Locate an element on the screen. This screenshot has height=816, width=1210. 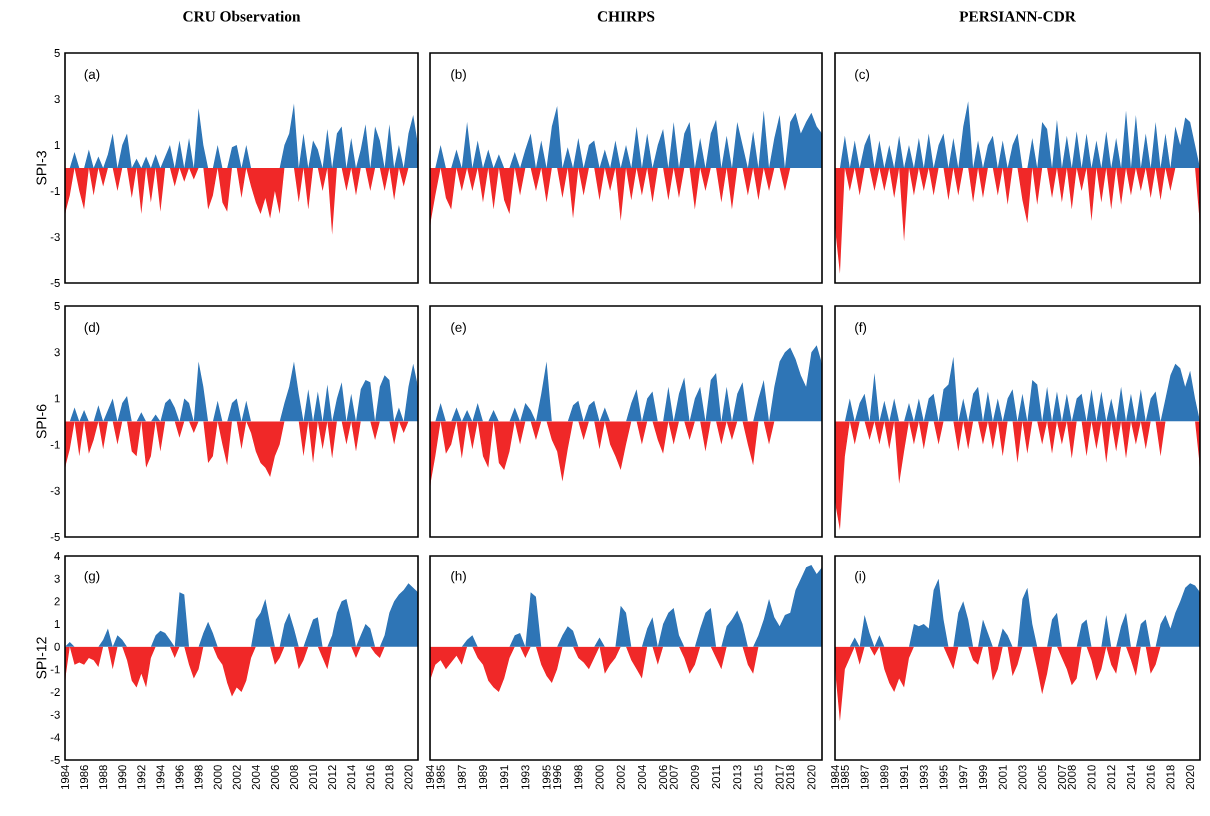
x-tick-label: 2013 is located at coordinates (737, 777).